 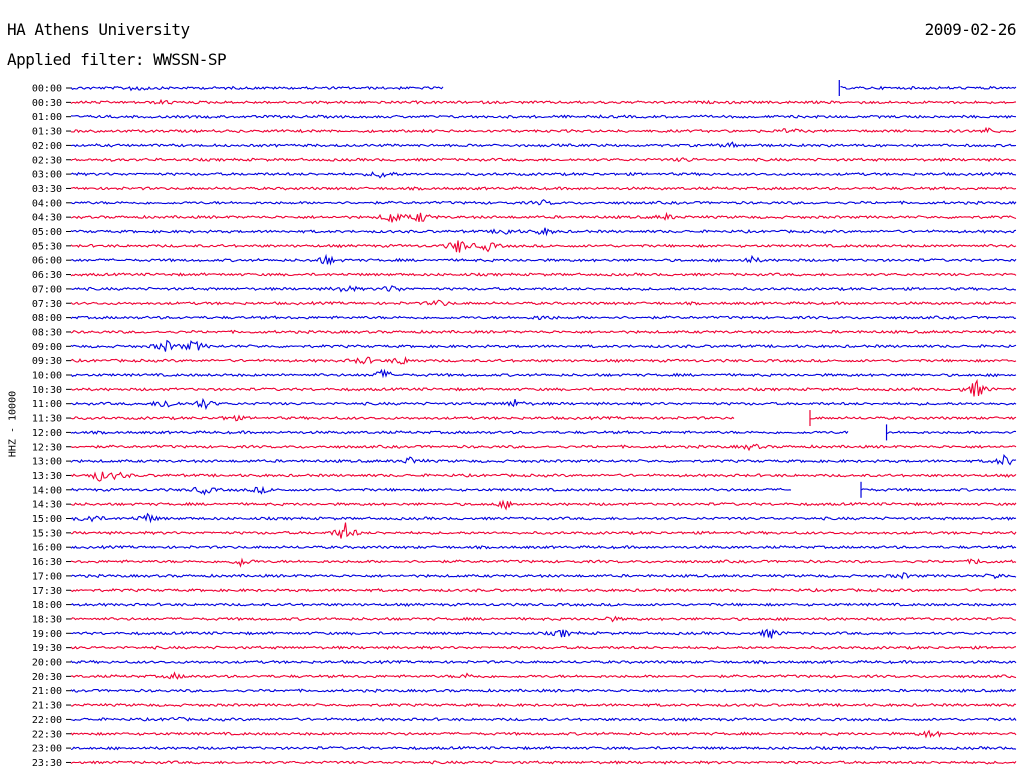 I want to click on row-time-label: 21:30, so click(x=47, y=706).